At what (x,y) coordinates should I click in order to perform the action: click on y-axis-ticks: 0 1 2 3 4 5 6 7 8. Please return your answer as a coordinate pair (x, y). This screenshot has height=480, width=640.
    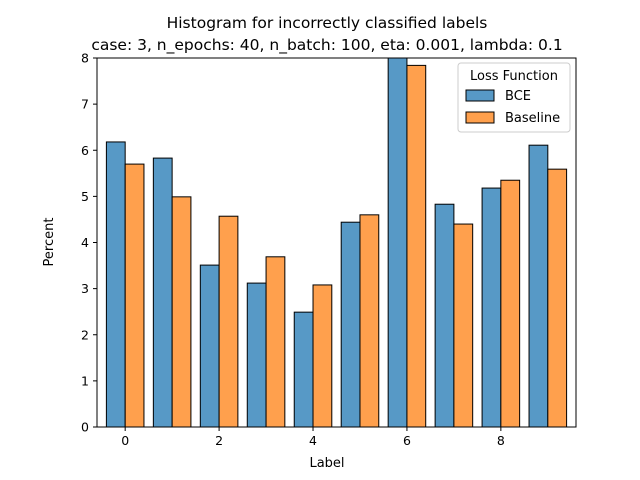
    Looking at the image, I should click on (89, 243).